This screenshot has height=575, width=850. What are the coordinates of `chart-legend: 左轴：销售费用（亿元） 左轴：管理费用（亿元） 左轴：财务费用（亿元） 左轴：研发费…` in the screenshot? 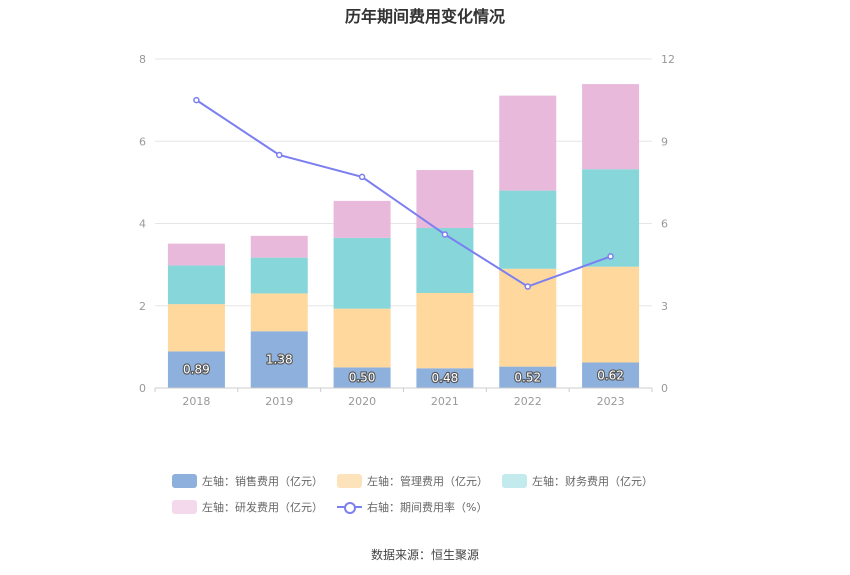 It's located at (432, 496).